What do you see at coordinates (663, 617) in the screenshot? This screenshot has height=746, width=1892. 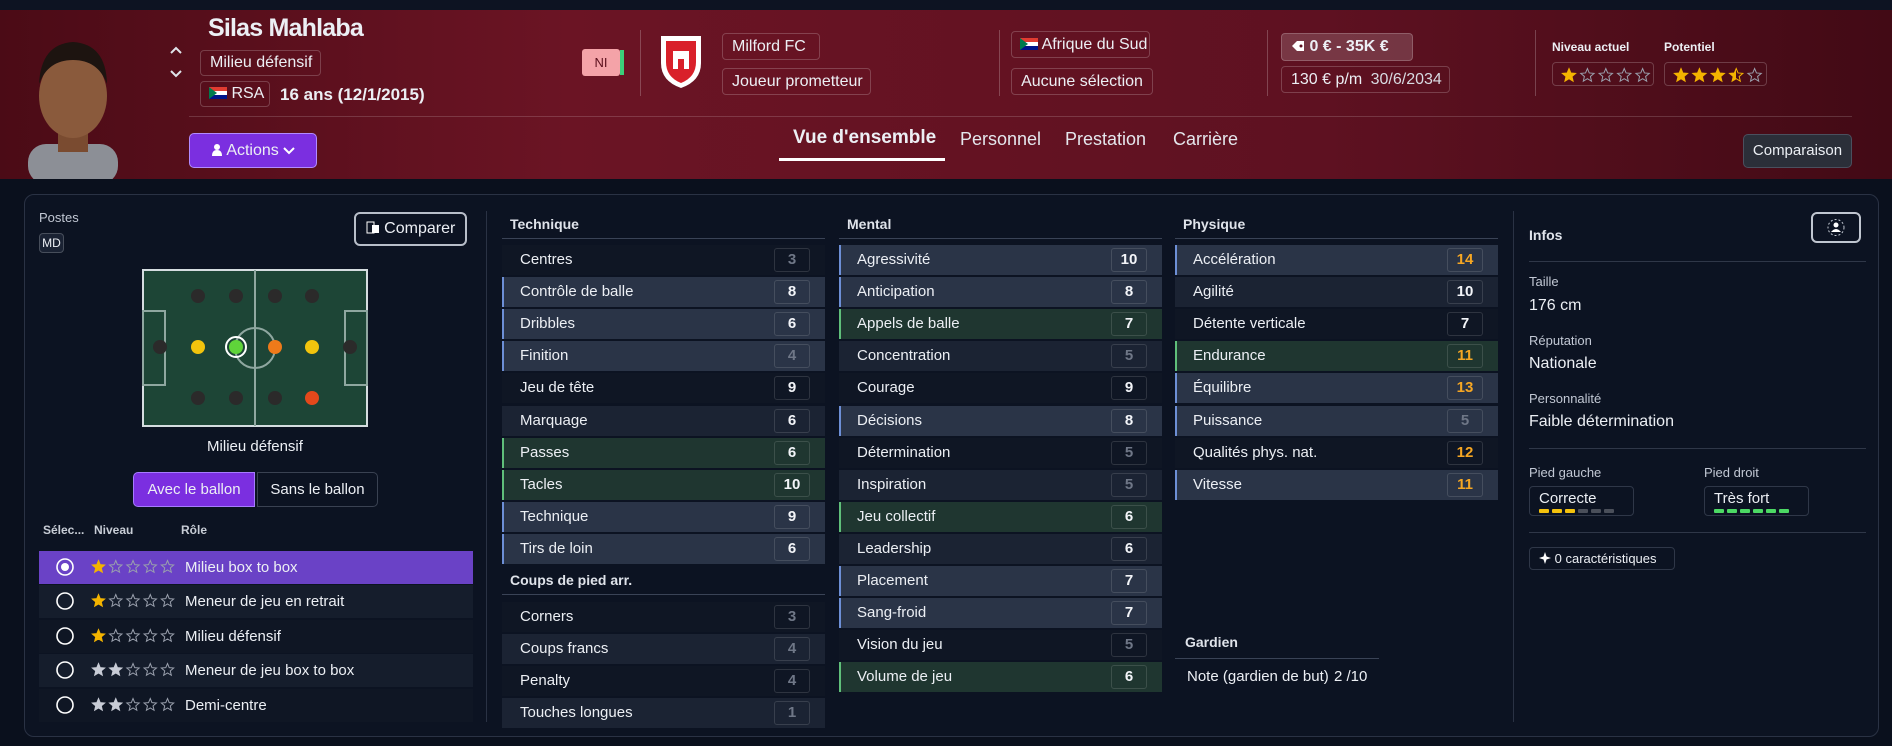 I see `attribute-row: Corners 3` at bounding box center [663, 617].